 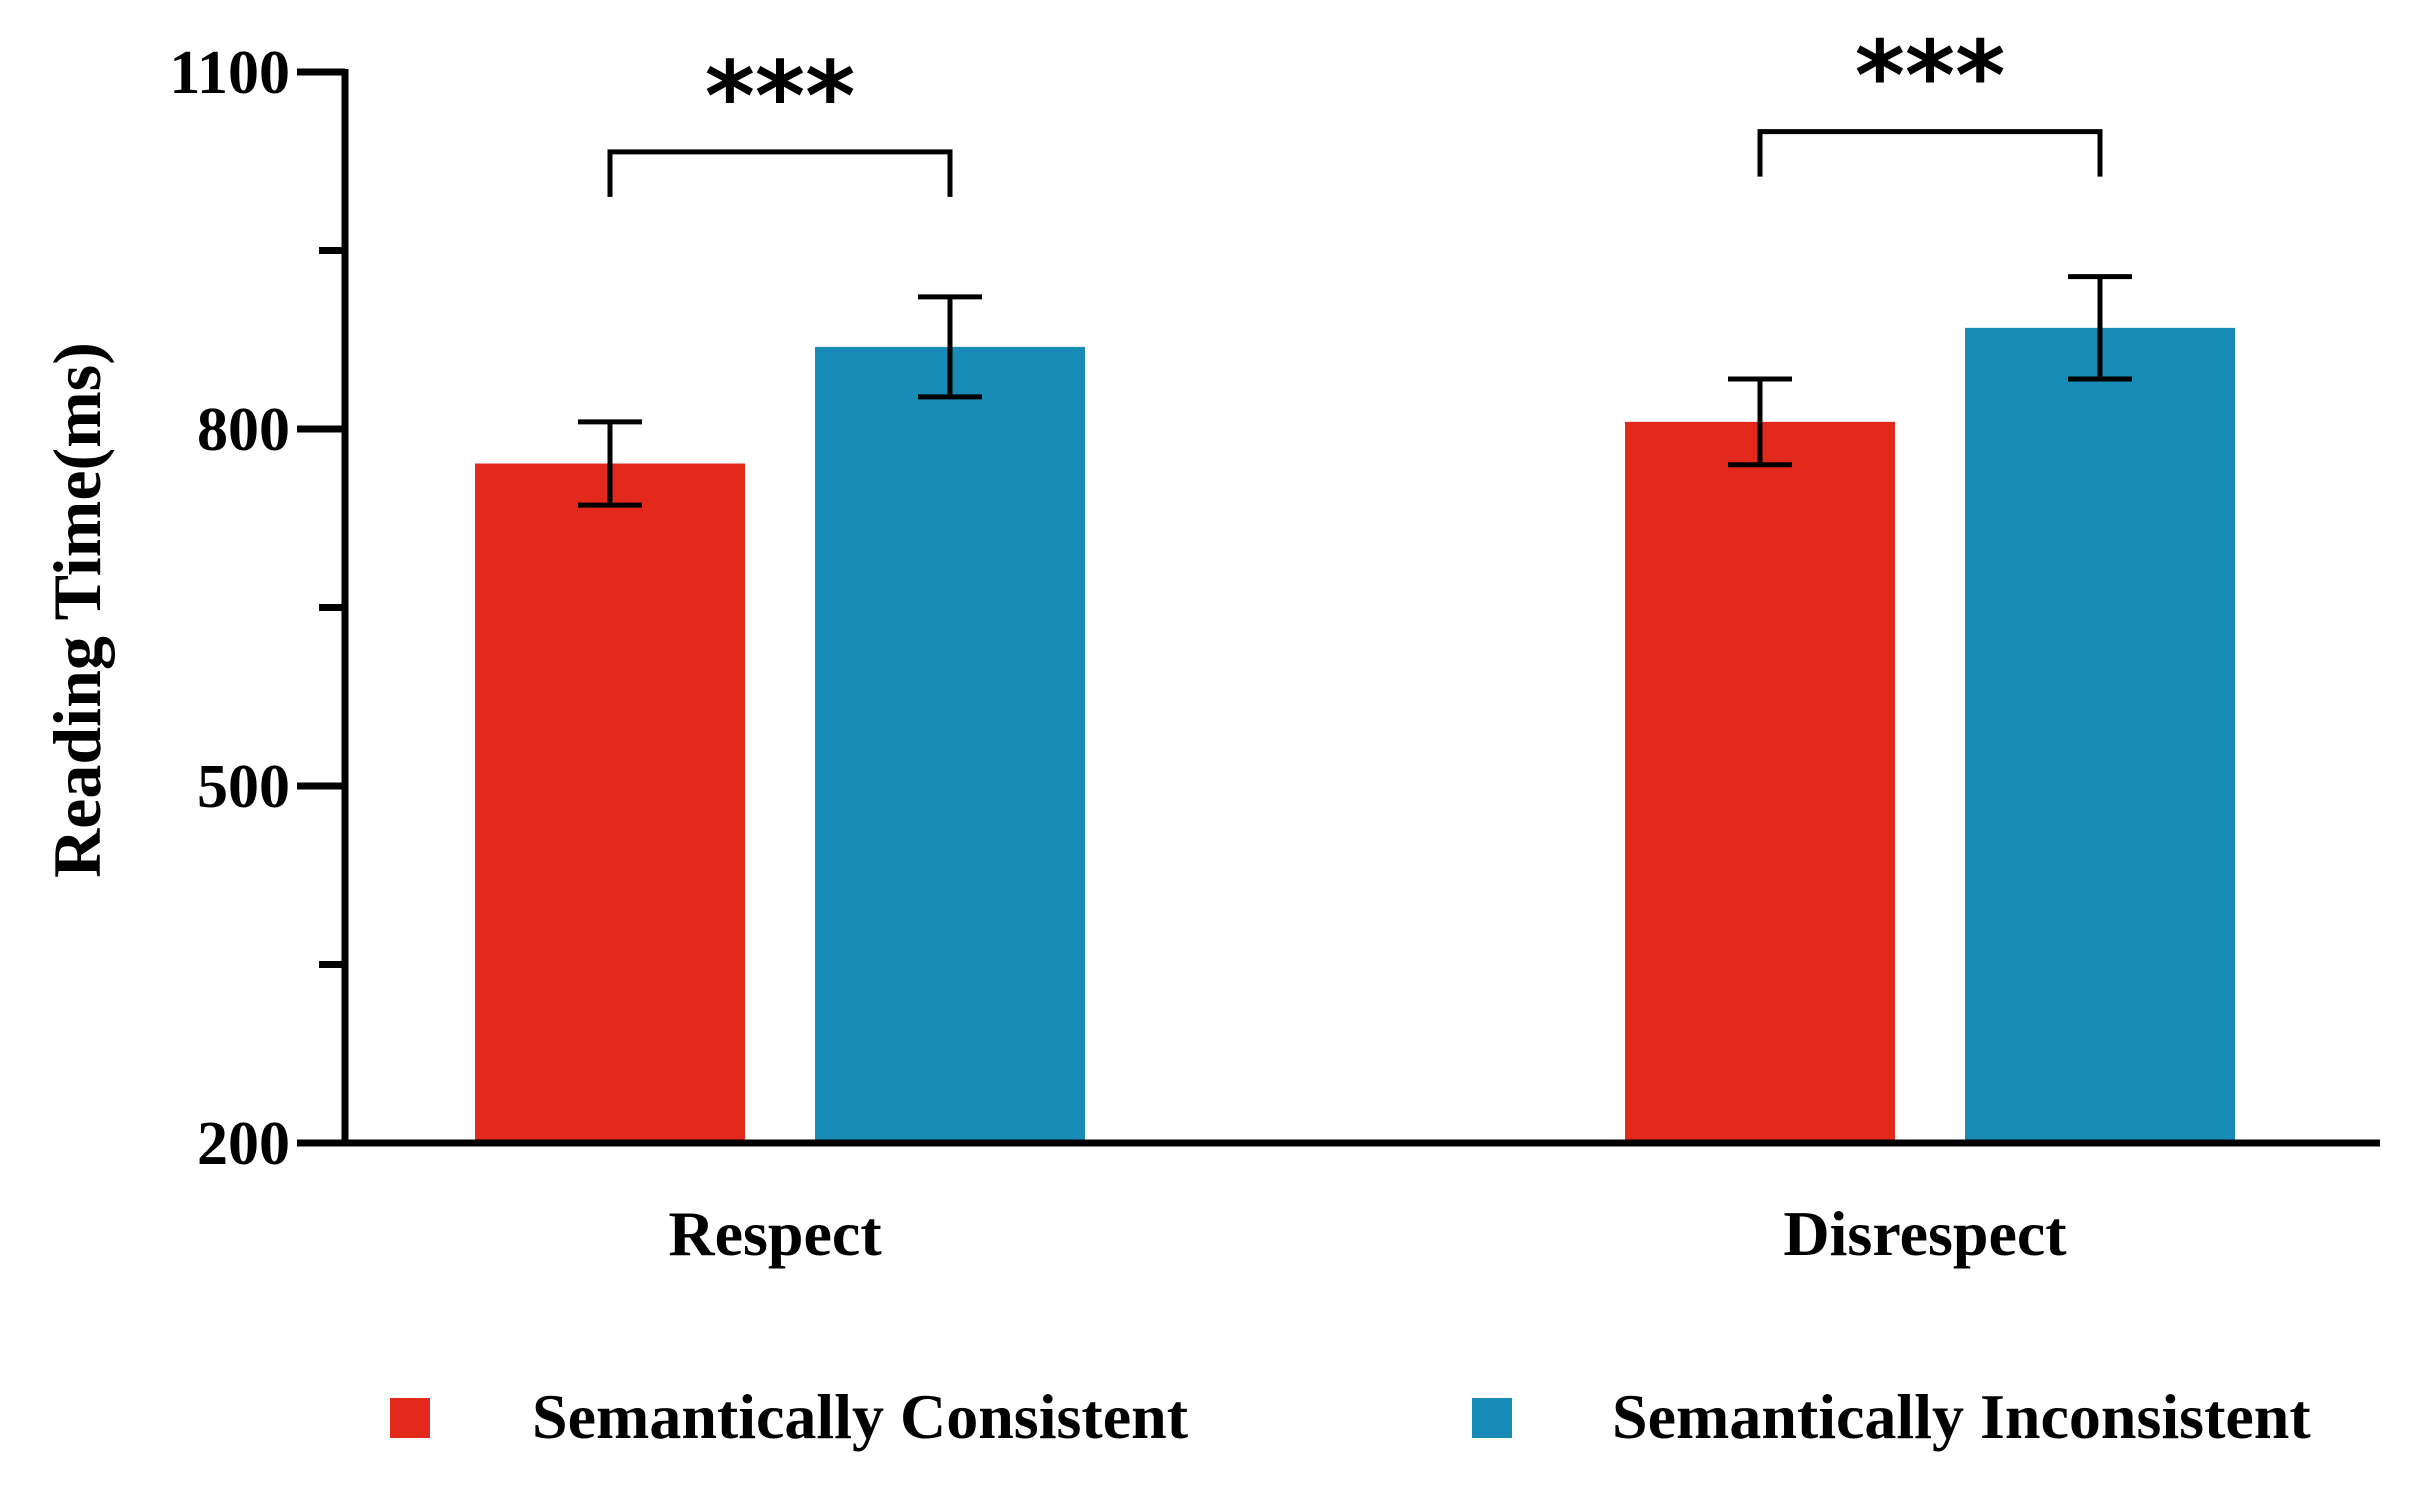 I want to click on error-bar-respect-inconsistent, so click(x=950, y=347).